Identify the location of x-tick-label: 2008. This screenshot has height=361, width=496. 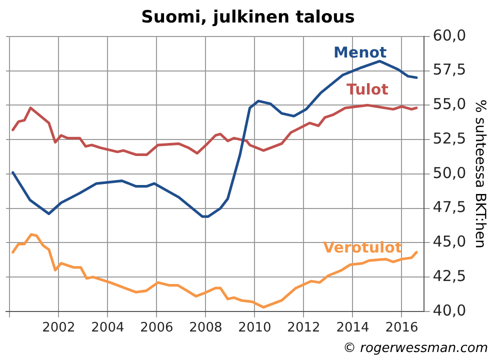
(205, 328).